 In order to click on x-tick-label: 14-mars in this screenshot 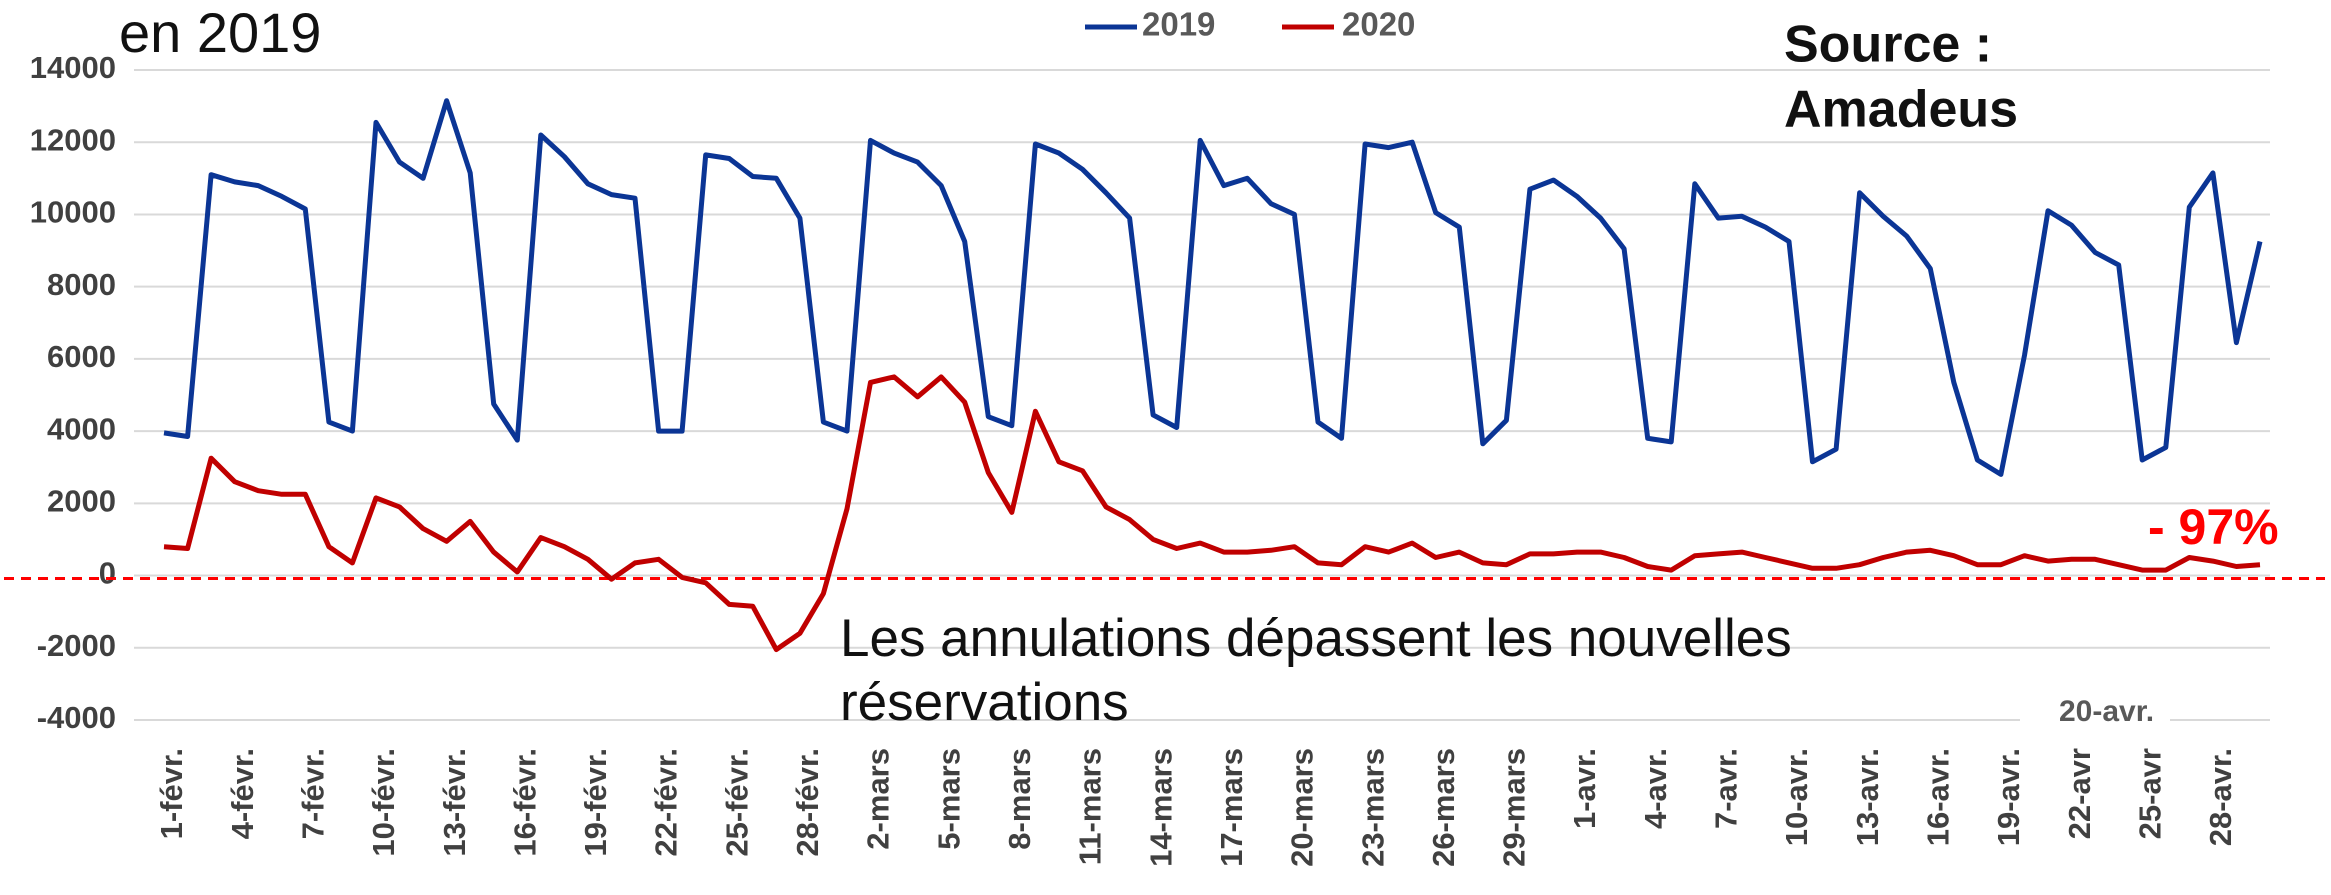, I will do `click(1160, 807)`.